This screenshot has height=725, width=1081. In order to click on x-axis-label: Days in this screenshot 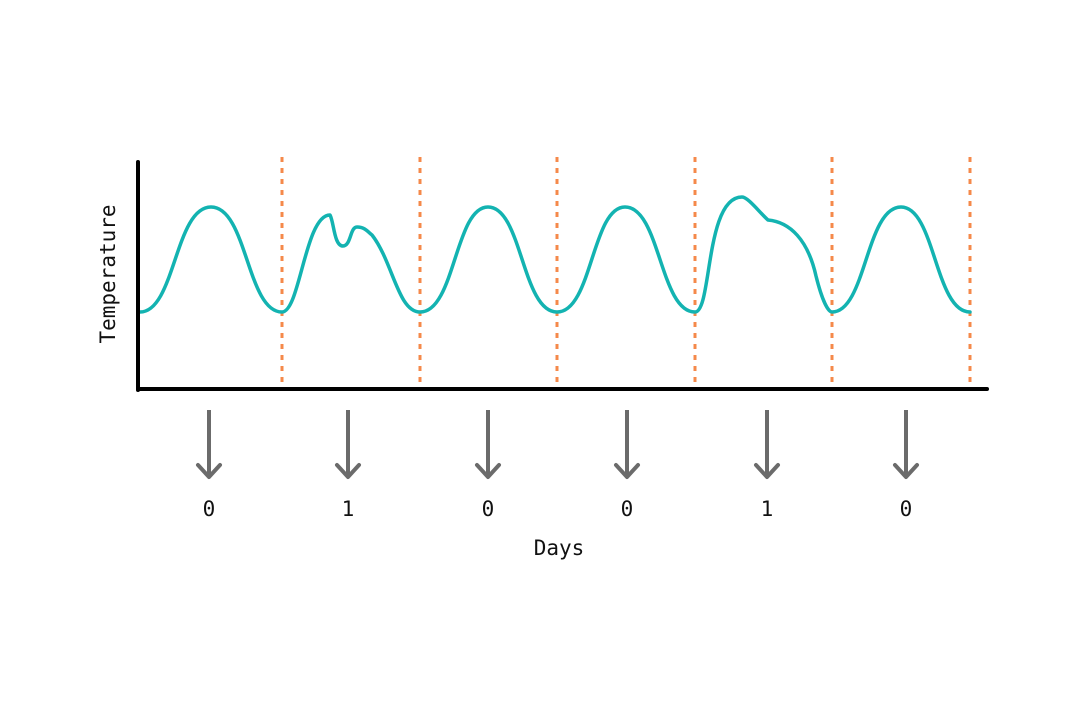, I will do `click(559, 548)`.